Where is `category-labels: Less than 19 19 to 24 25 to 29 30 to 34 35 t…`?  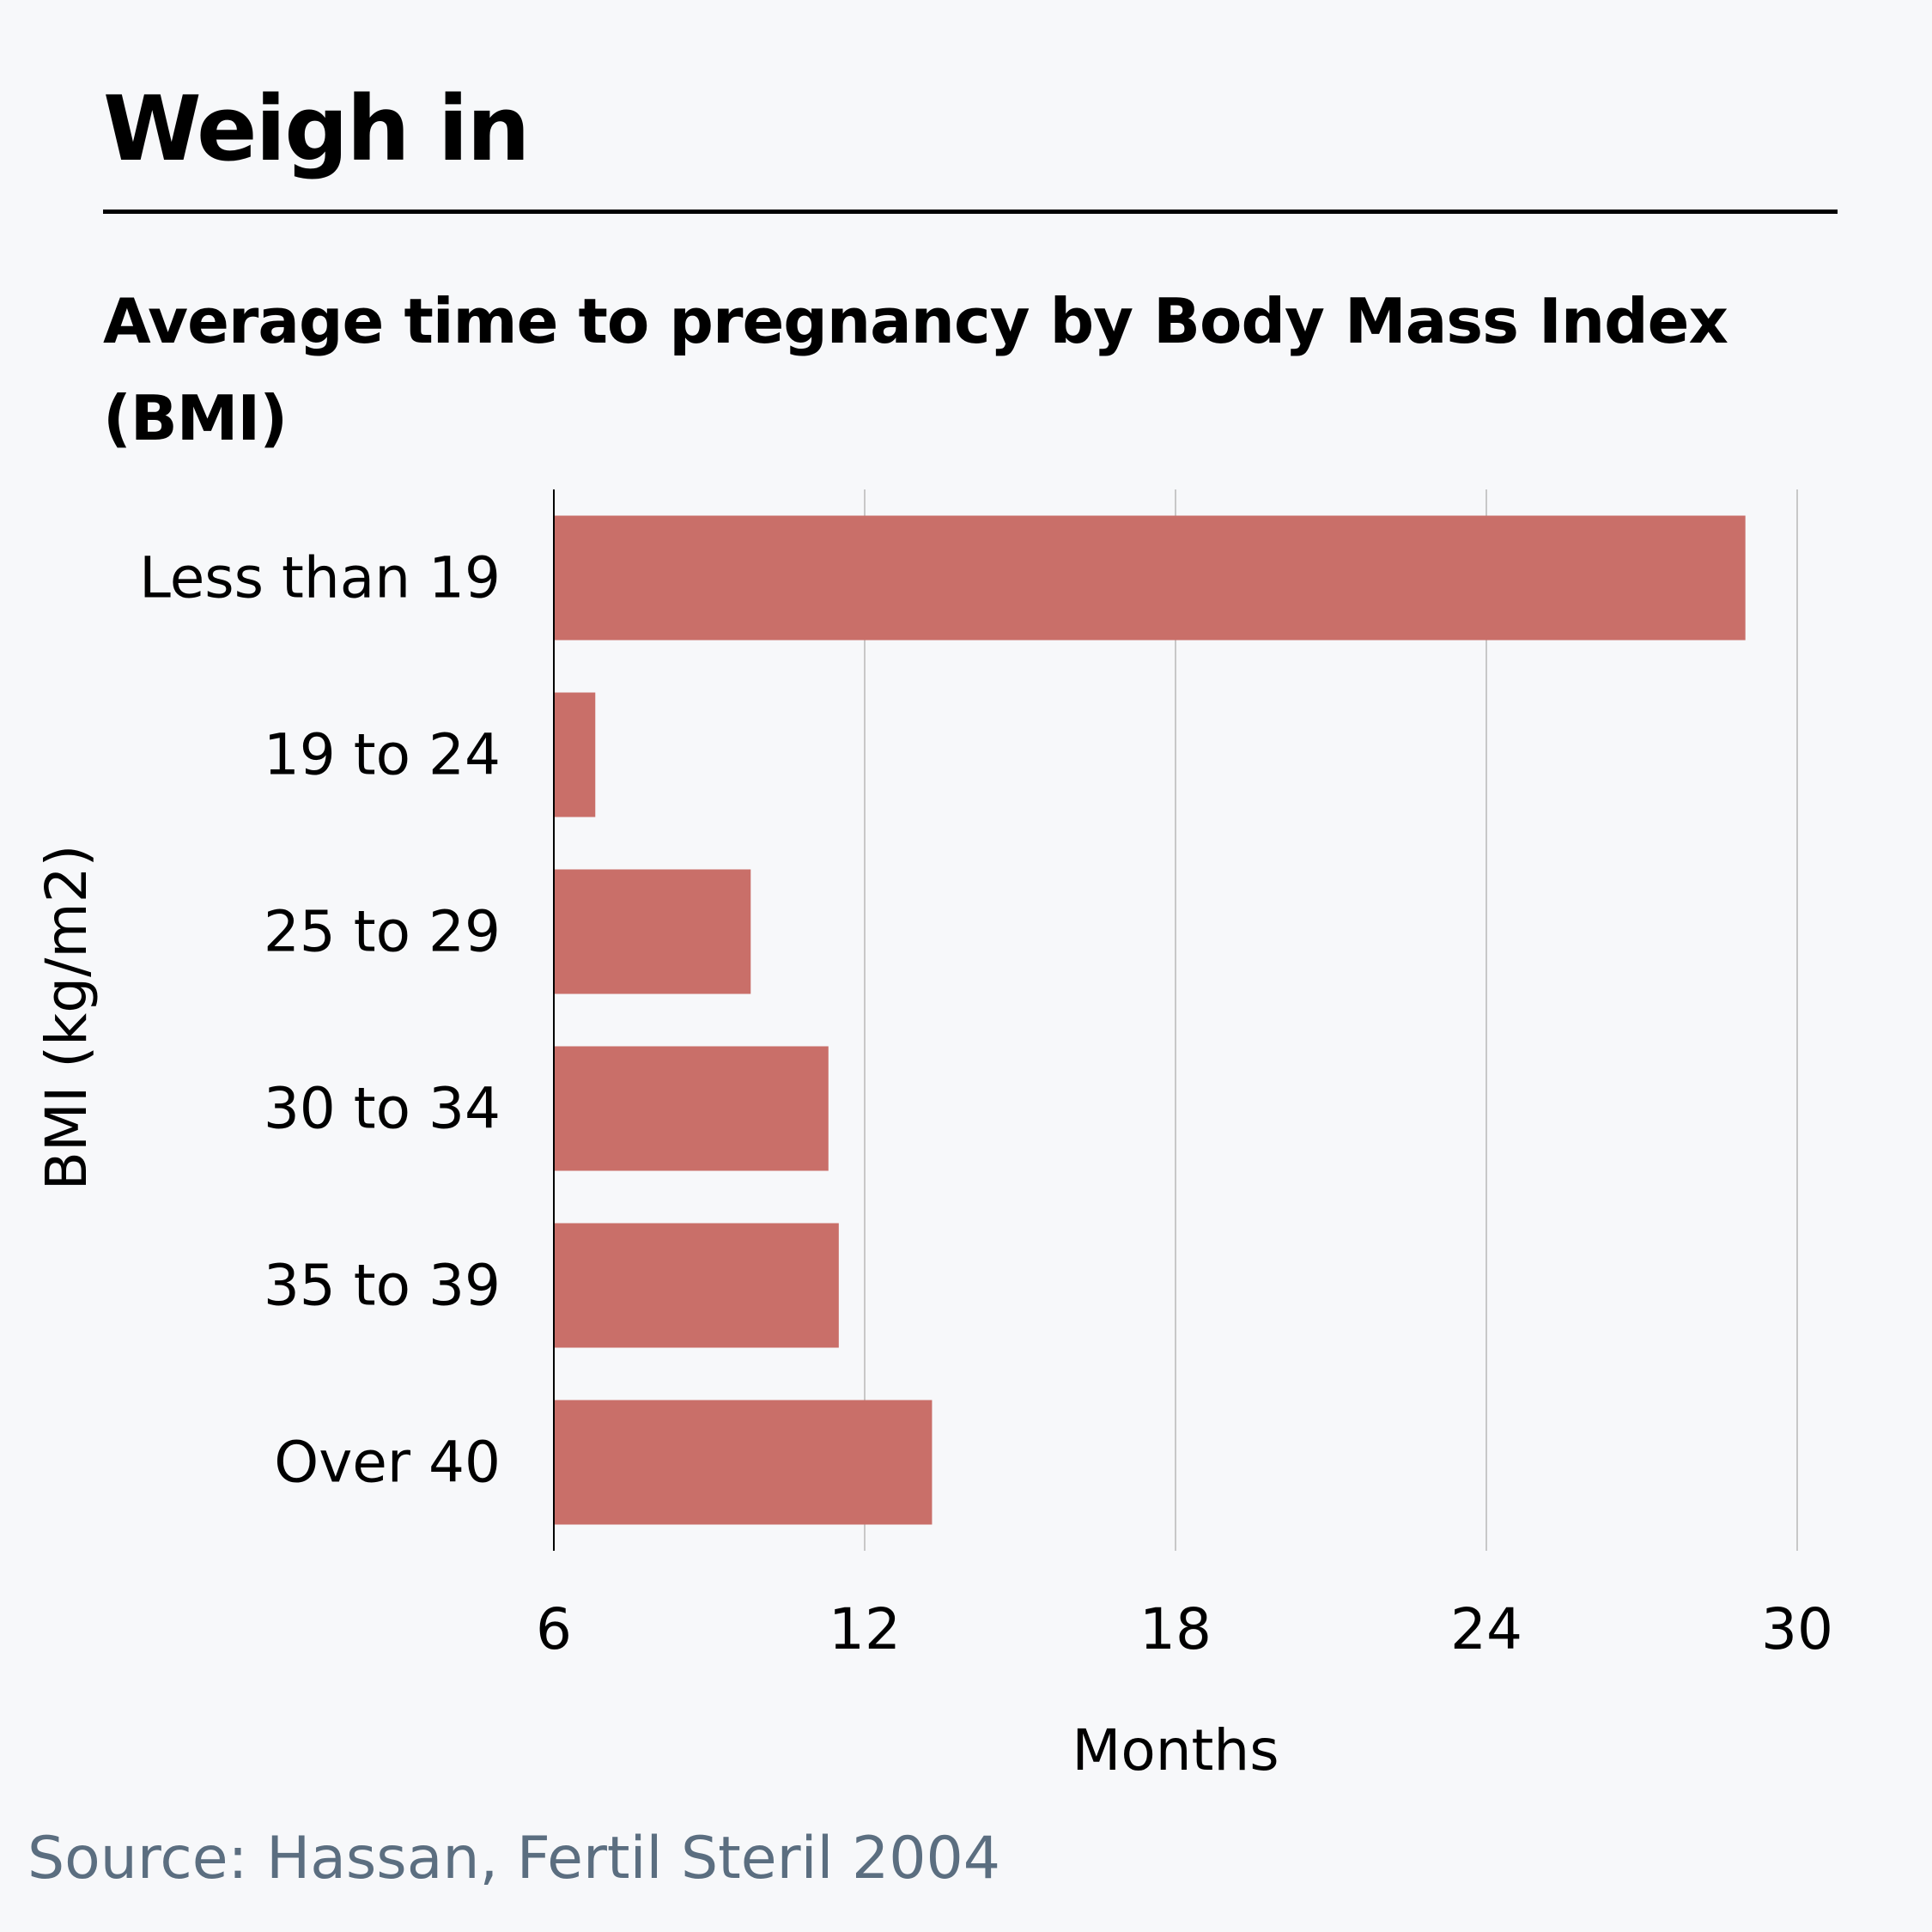 category-labels: Less than 19 19 to 24 25 to 29 30 to 34 35 t… is located at coordinates (320, 1020).